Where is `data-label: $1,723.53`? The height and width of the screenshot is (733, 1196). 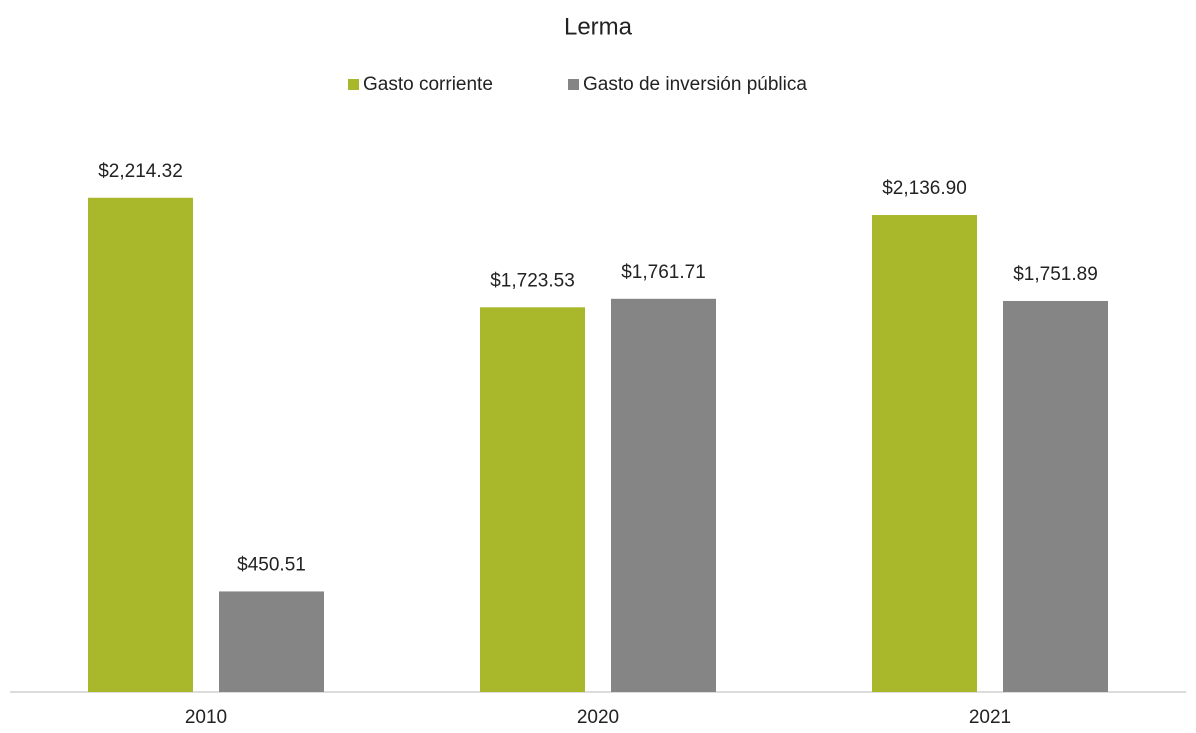
data-label: $1,723.53 is located at coordinates (532, 280).